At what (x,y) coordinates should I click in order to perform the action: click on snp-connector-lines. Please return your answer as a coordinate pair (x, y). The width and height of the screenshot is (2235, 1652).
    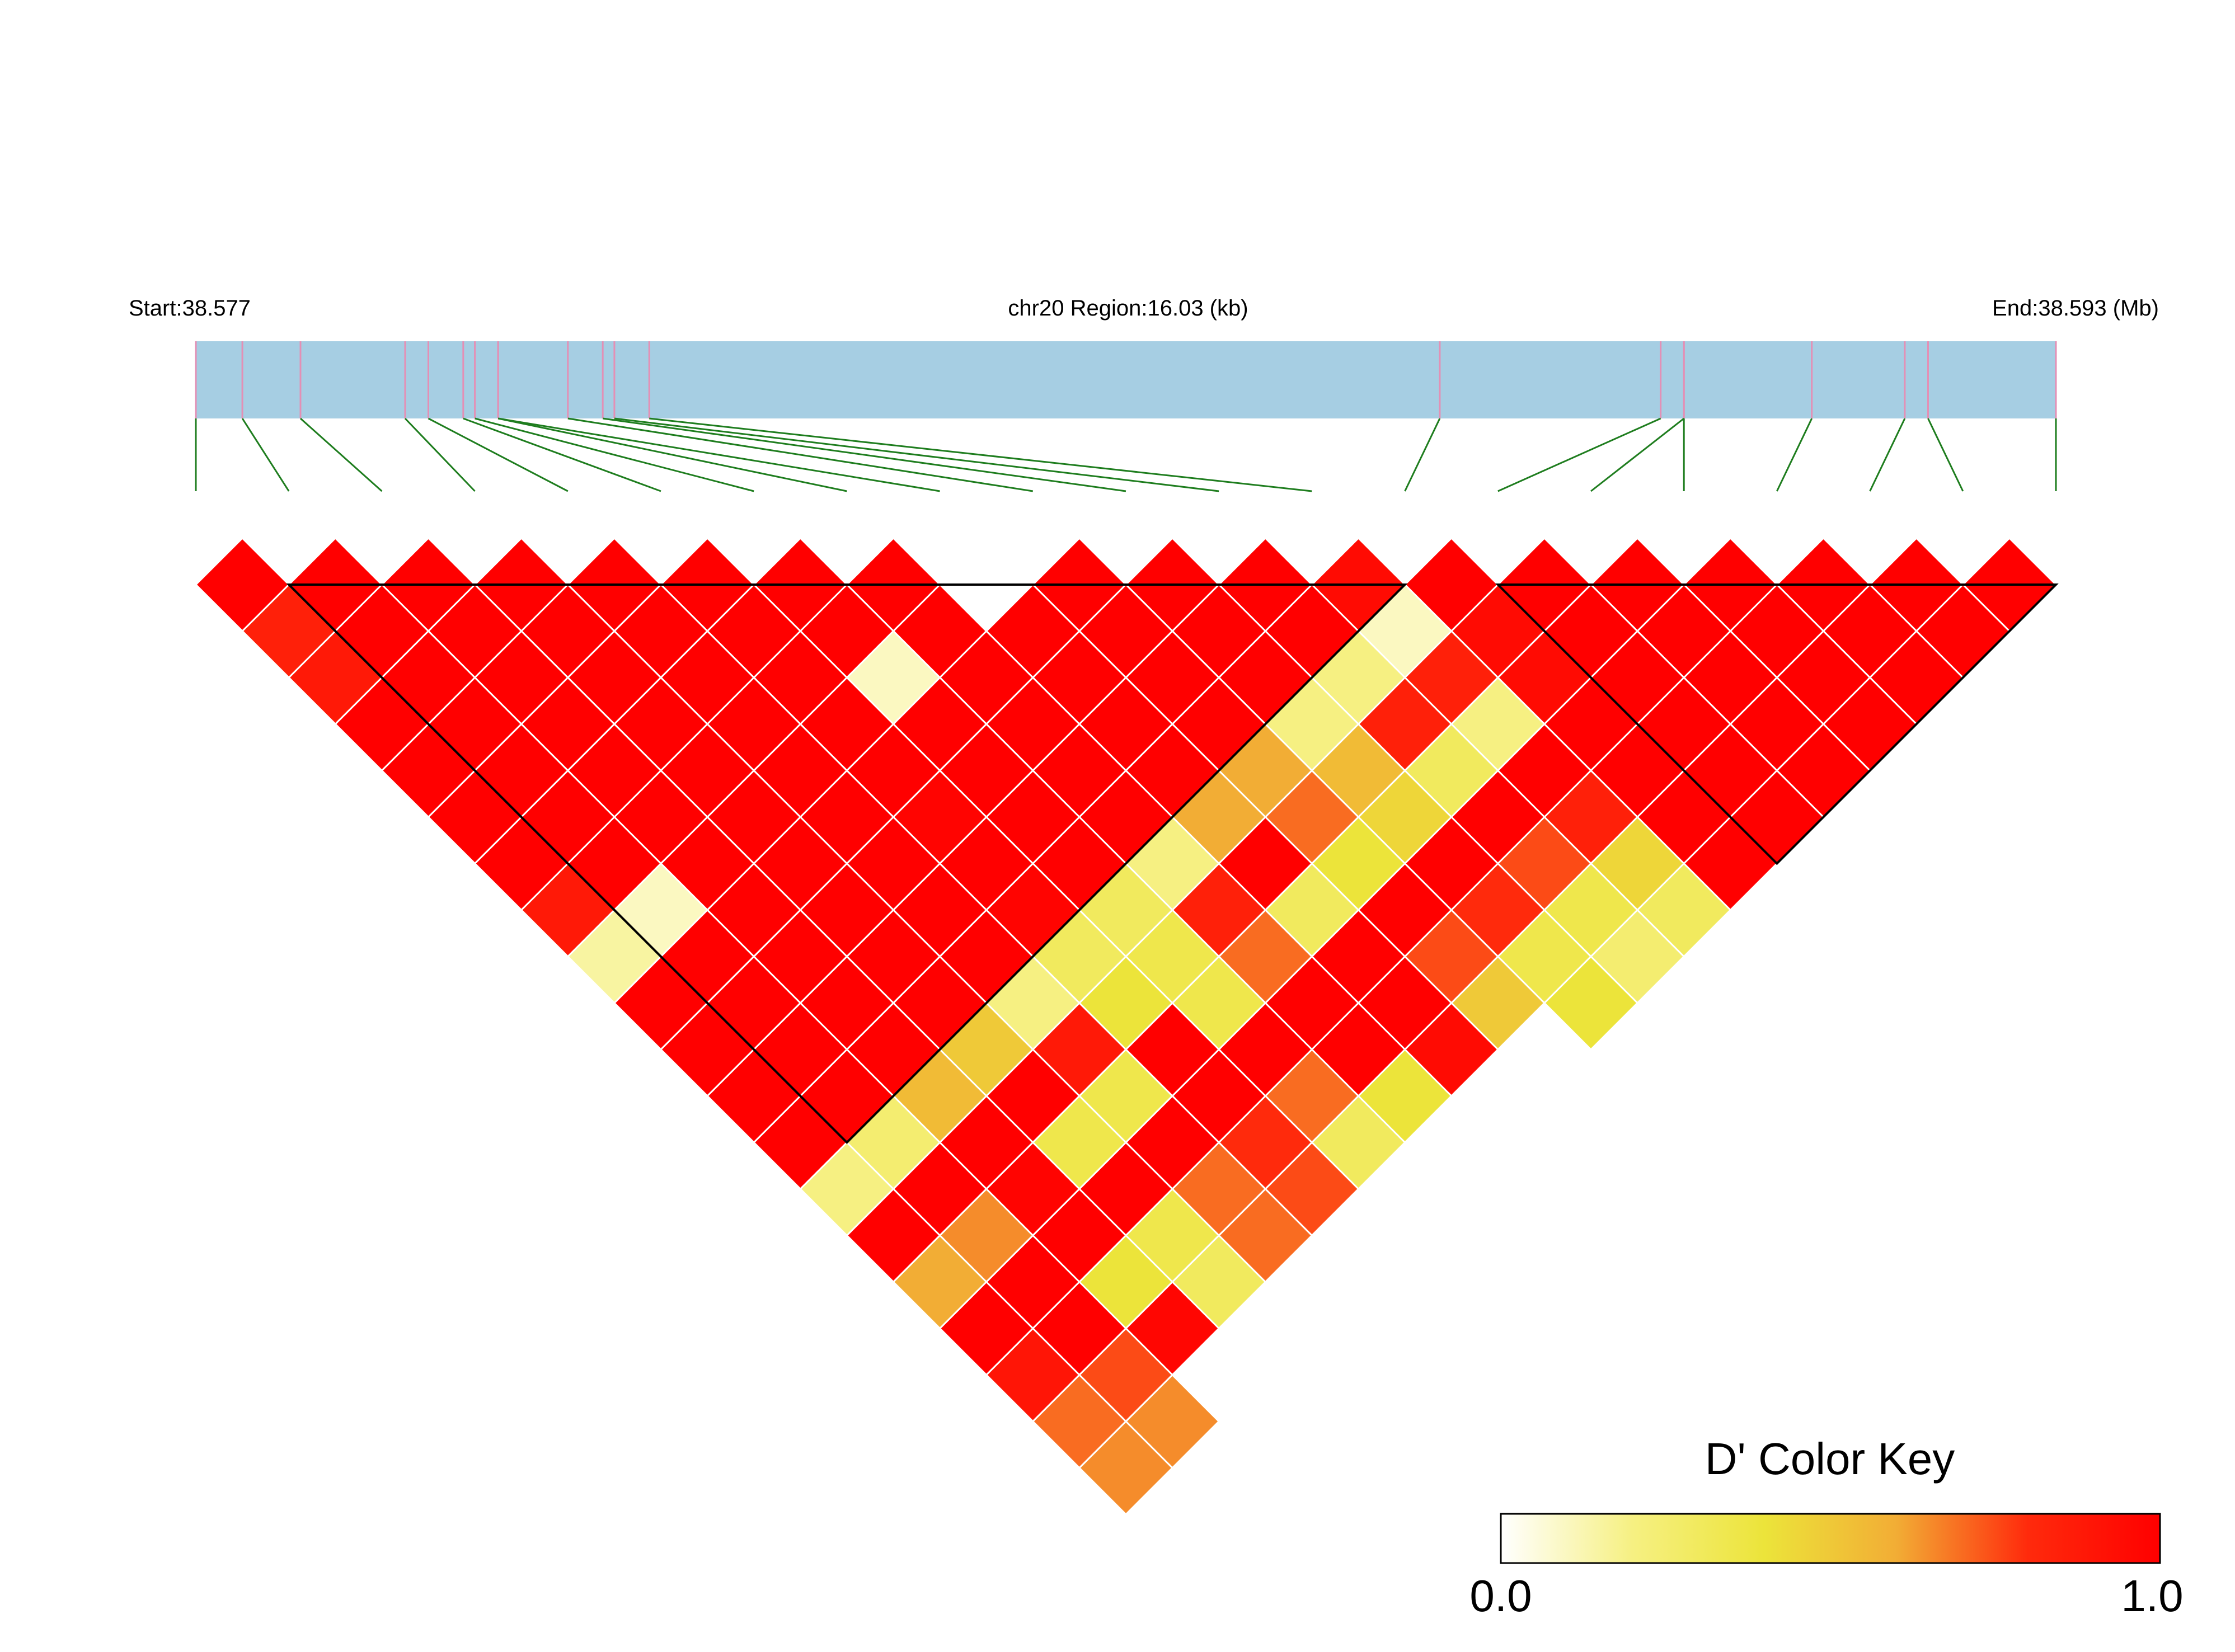
    Looking at the image, I should click on (1126, 454).